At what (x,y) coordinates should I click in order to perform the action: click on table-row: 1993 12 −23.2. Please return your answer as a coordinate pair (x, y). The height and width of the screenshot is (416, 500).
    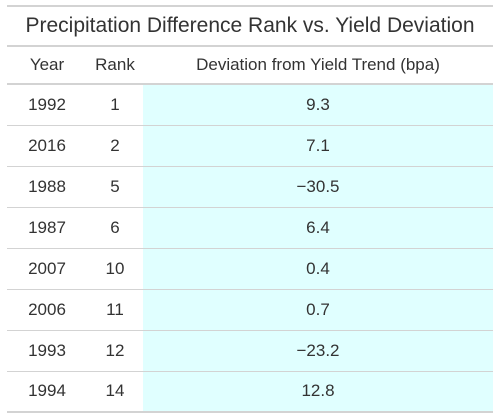
    Looking at the image, I should click on (250, 350).